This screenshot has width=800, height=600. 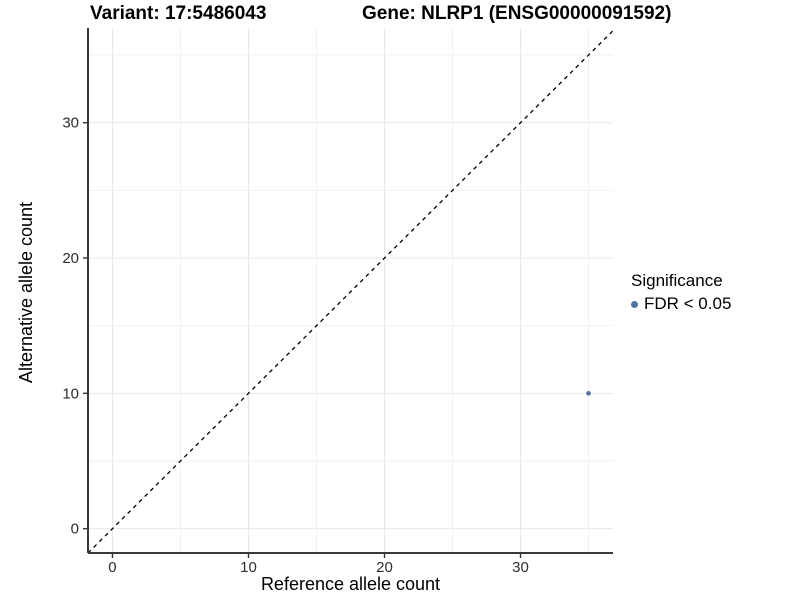 I want to click on y-tick-label: 20, so click(x=70, y=258).